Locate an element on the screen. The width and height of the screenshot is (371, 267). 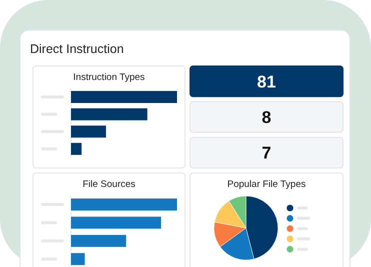
chart-title: Instruction Types is located at coordinates (109, 77).